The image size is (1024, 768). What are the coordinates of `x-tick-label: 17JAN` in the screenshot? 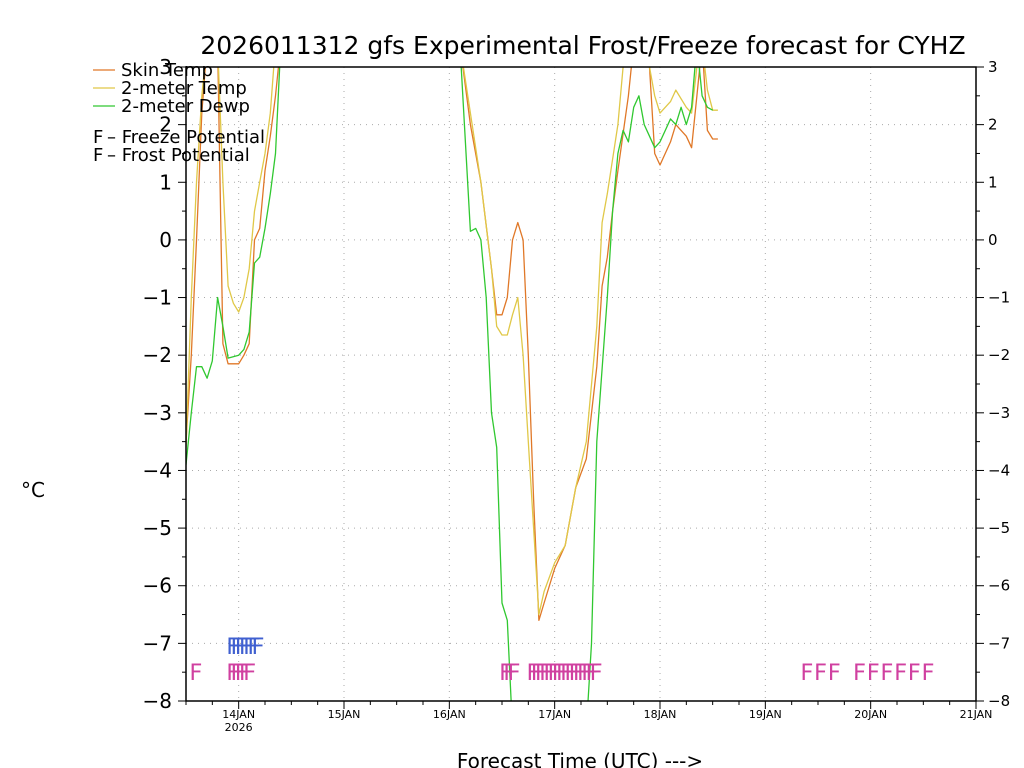 It's located at (554, 714).